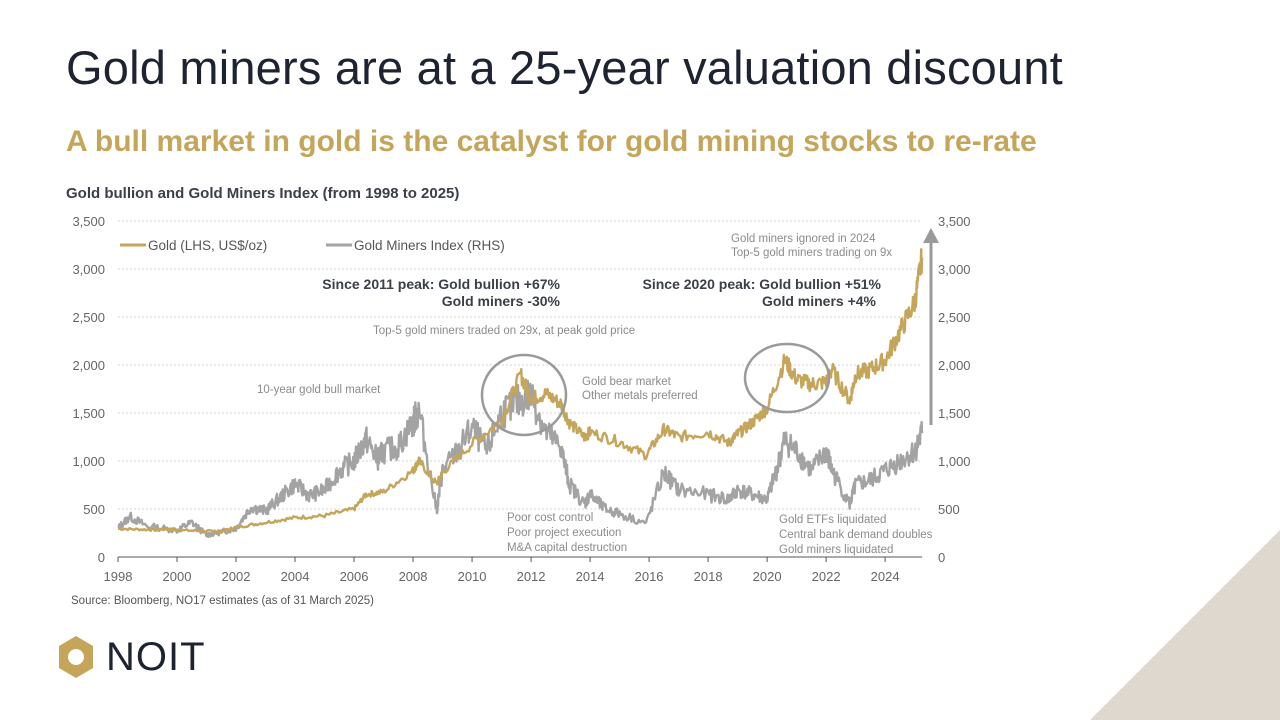 The width and height of the screenshot is (1280, 720). What do you see at coordinates (564, 533) in the screenshot?
I see `annotation-poor-execution: Poor project execution` at bounding box center [564, 533].